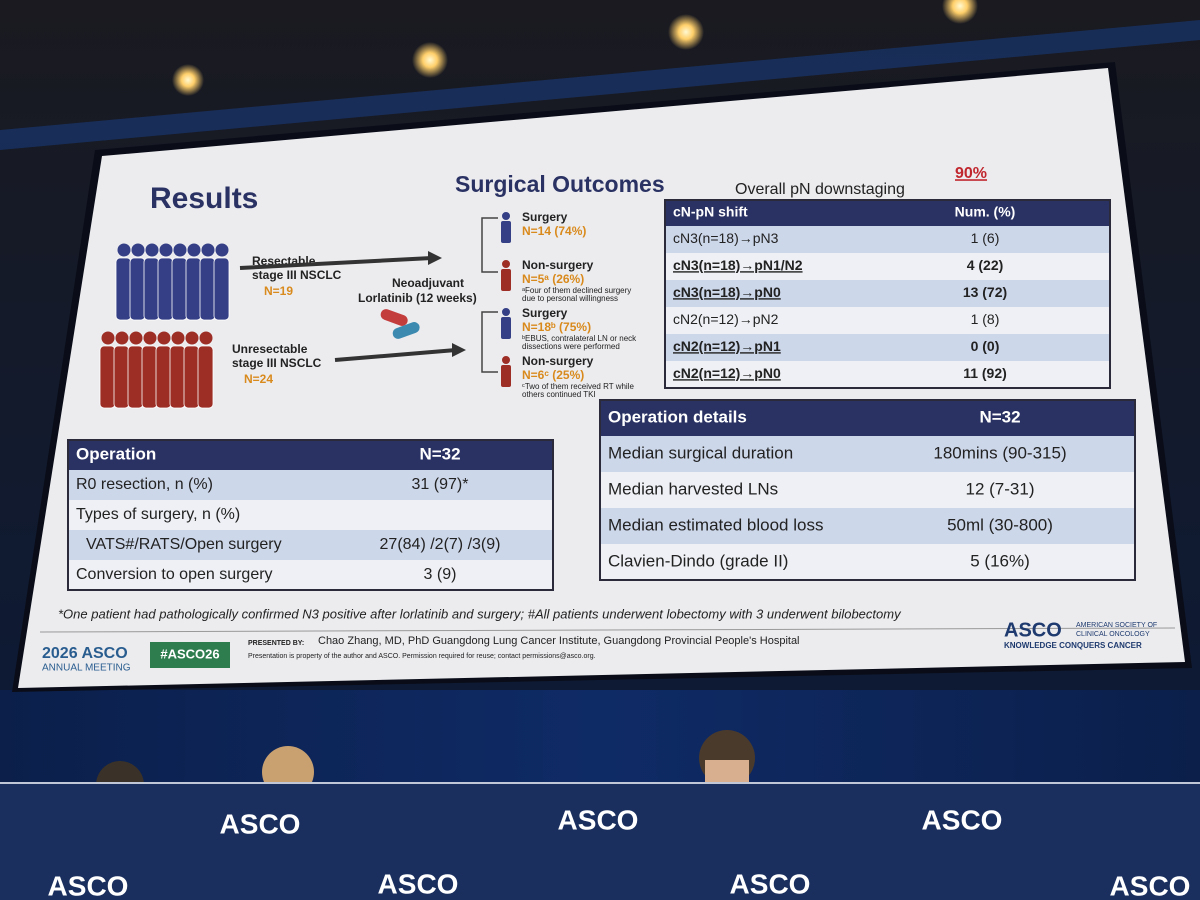  What do you see at coordinates (985, 212) in the screenshot?
I see `table-header-cell: Num. (%)` at bounding box center [985, 212].